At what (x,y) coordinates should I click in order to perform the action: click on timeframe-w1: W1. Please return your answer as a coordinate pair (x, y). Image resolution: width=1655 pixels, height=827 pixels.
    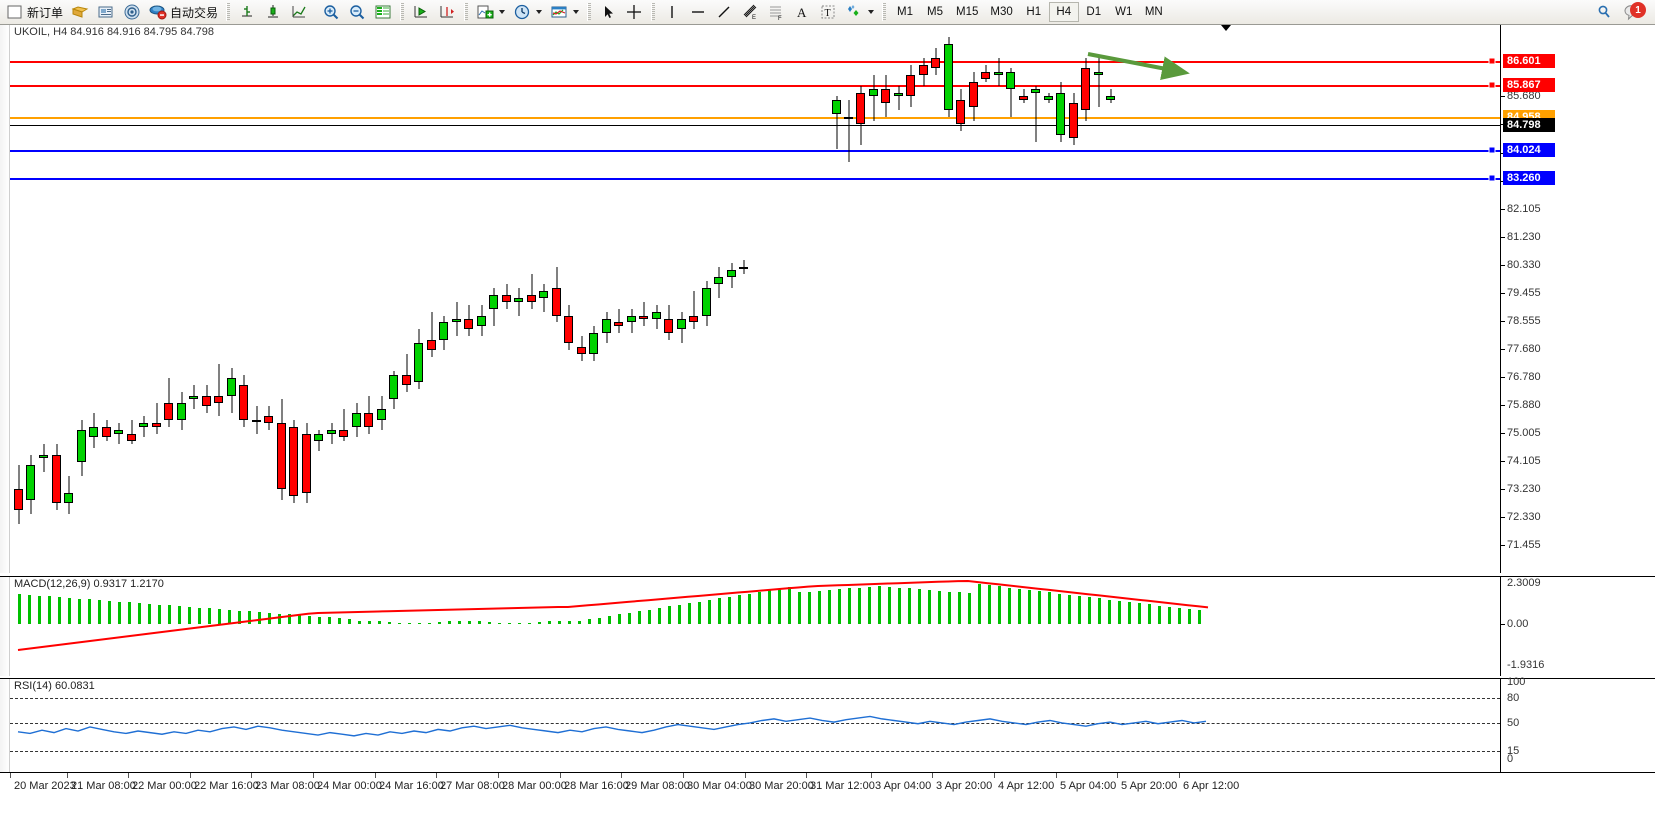
    Looking at the image, I should click on (1124, 12).